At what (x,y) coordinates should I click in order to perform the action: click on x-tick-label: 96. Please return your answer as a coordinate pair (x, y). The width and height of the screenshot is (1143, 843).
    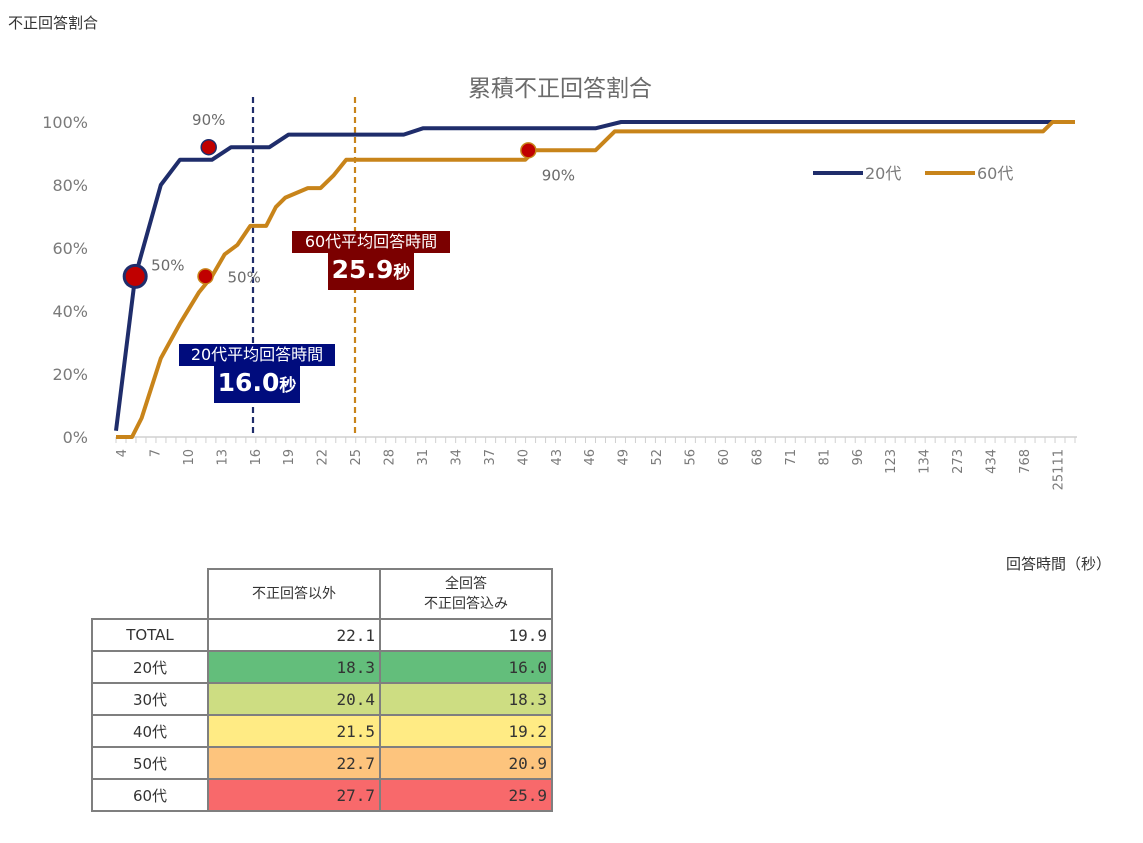
    Looking at the image, I should click on (858, 457).